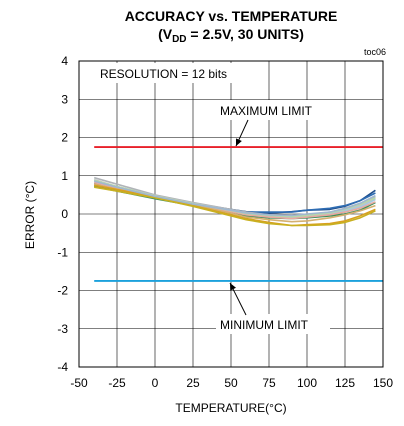 This screenshot has width=404, height=426. What do you see at coordinates (163, 74) in the screenshot?
I see `resolution-label: RESOLUTION = 12 bits` at bounding box center [163, 74].